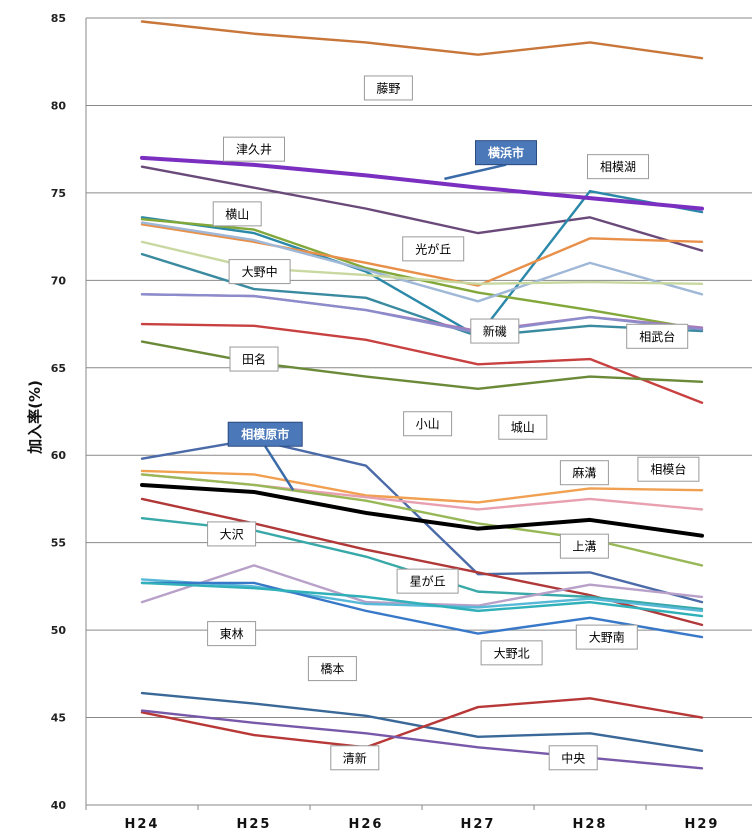 Image resolution: width=752 pixels, height=834 pixels. I want to click on series-label: 小山, so click(428, 424).